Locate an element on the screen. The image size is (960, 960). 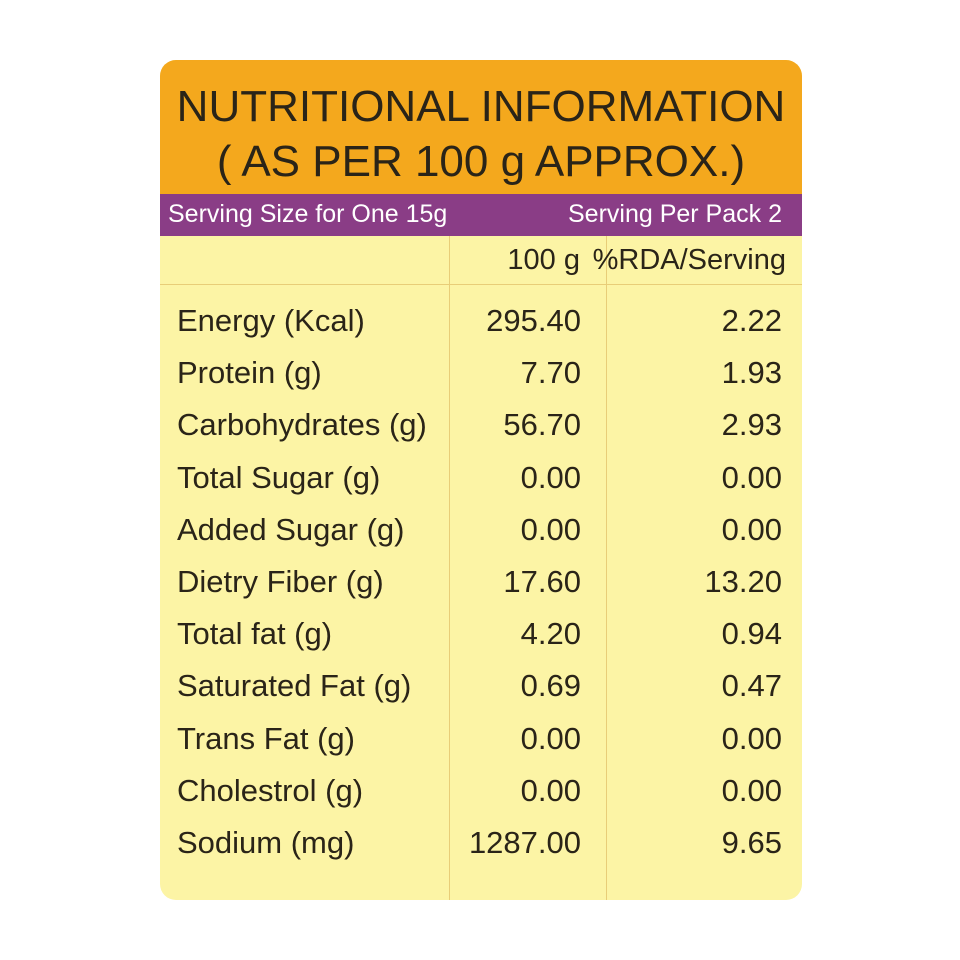
nutrient-name: Trans Fat (g) is located at coordinates (266, 738).